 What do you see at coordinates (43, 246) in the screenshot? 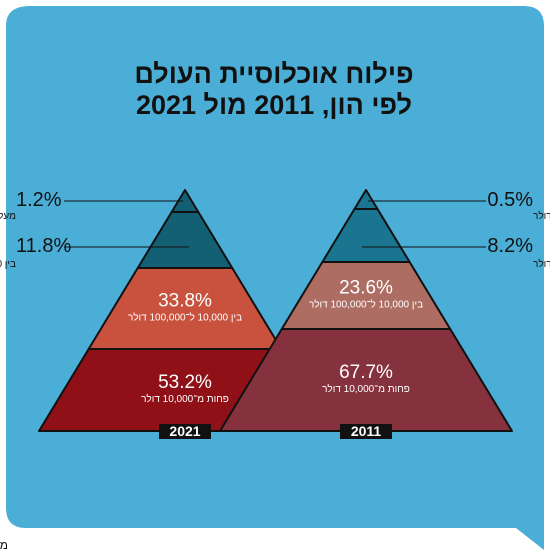
I see `pyramid-2021-tier-3-pct: 11.8%` at bounding box center [43, 246].